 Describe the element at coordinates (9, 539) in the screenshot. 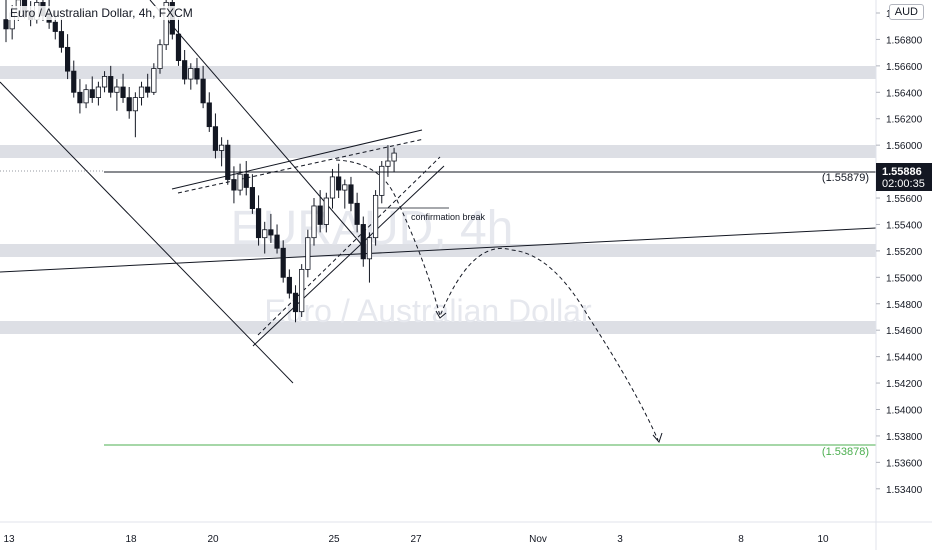

I see `time-tick-label-0: 13` at that location.